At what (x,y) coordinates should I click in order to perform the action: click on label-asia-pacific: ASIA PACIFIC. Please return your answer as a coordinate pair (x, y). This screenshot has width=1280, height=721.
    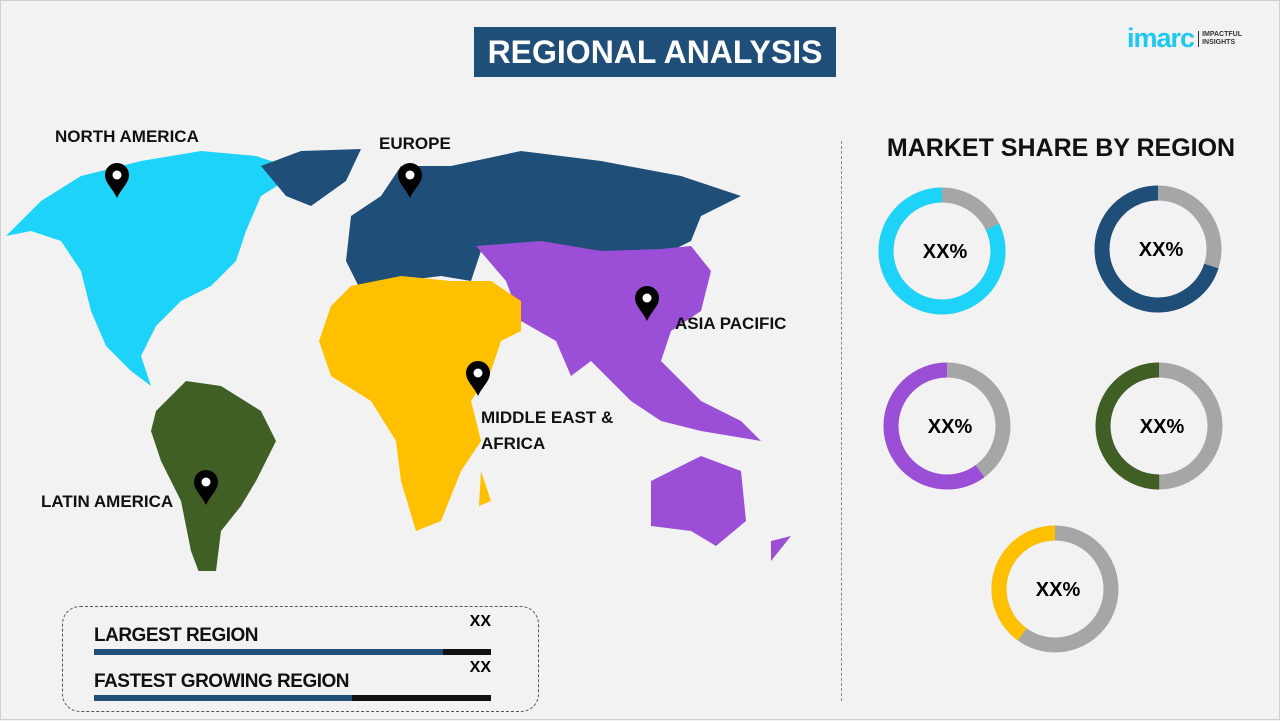
    Looking at the image, I should click on (731, 323).